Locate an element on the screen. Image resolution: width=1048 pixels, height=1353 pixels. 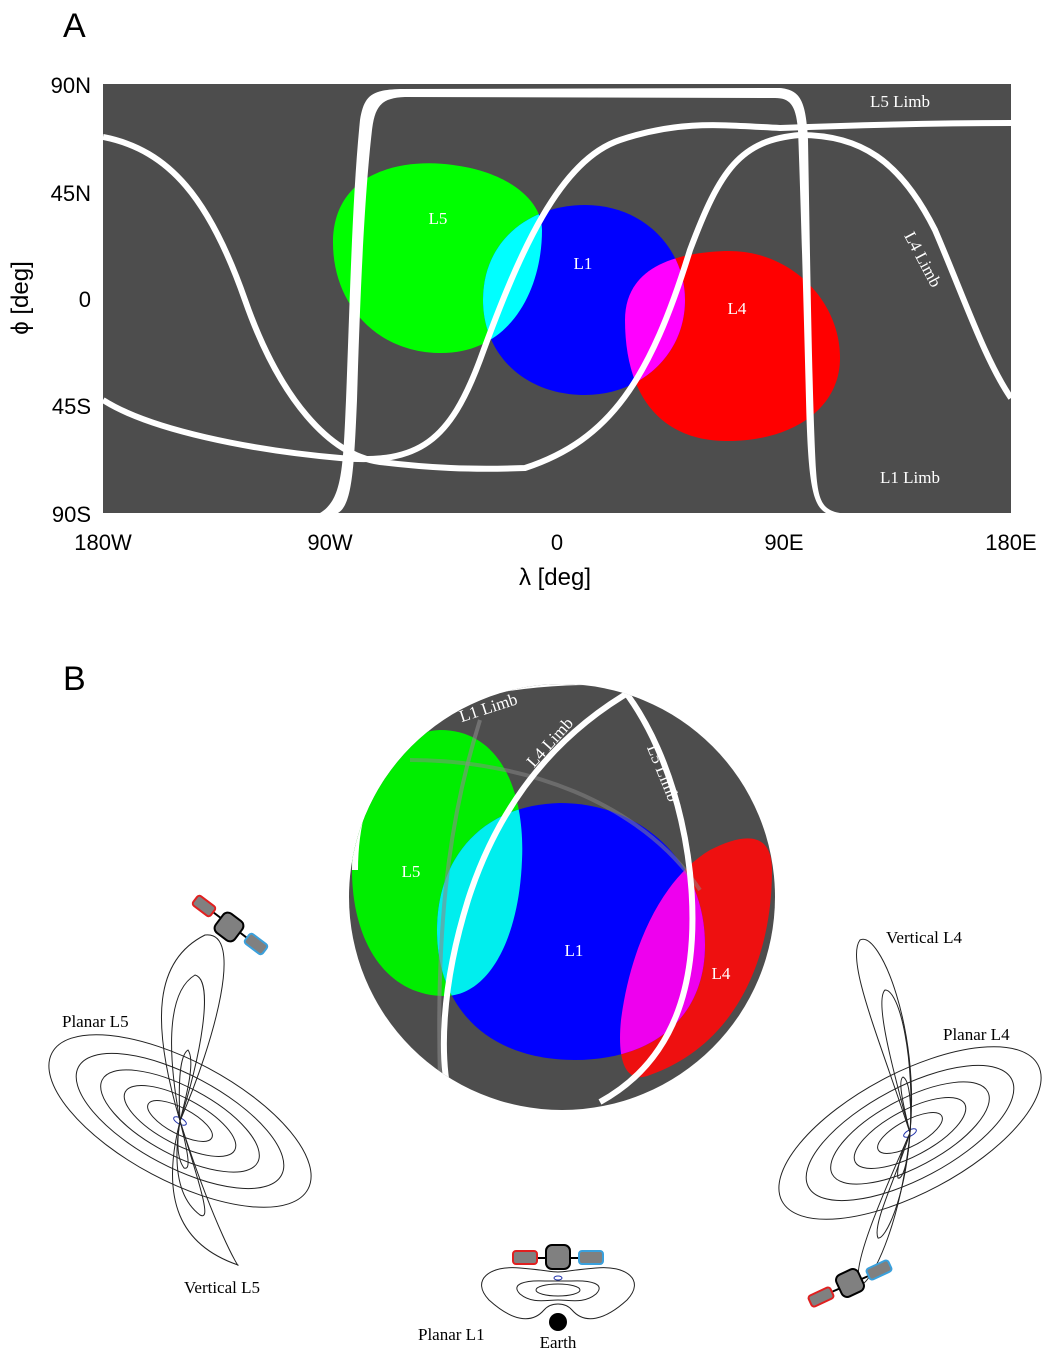
planar-l5-orbits is located at coordinates (180, 1121).